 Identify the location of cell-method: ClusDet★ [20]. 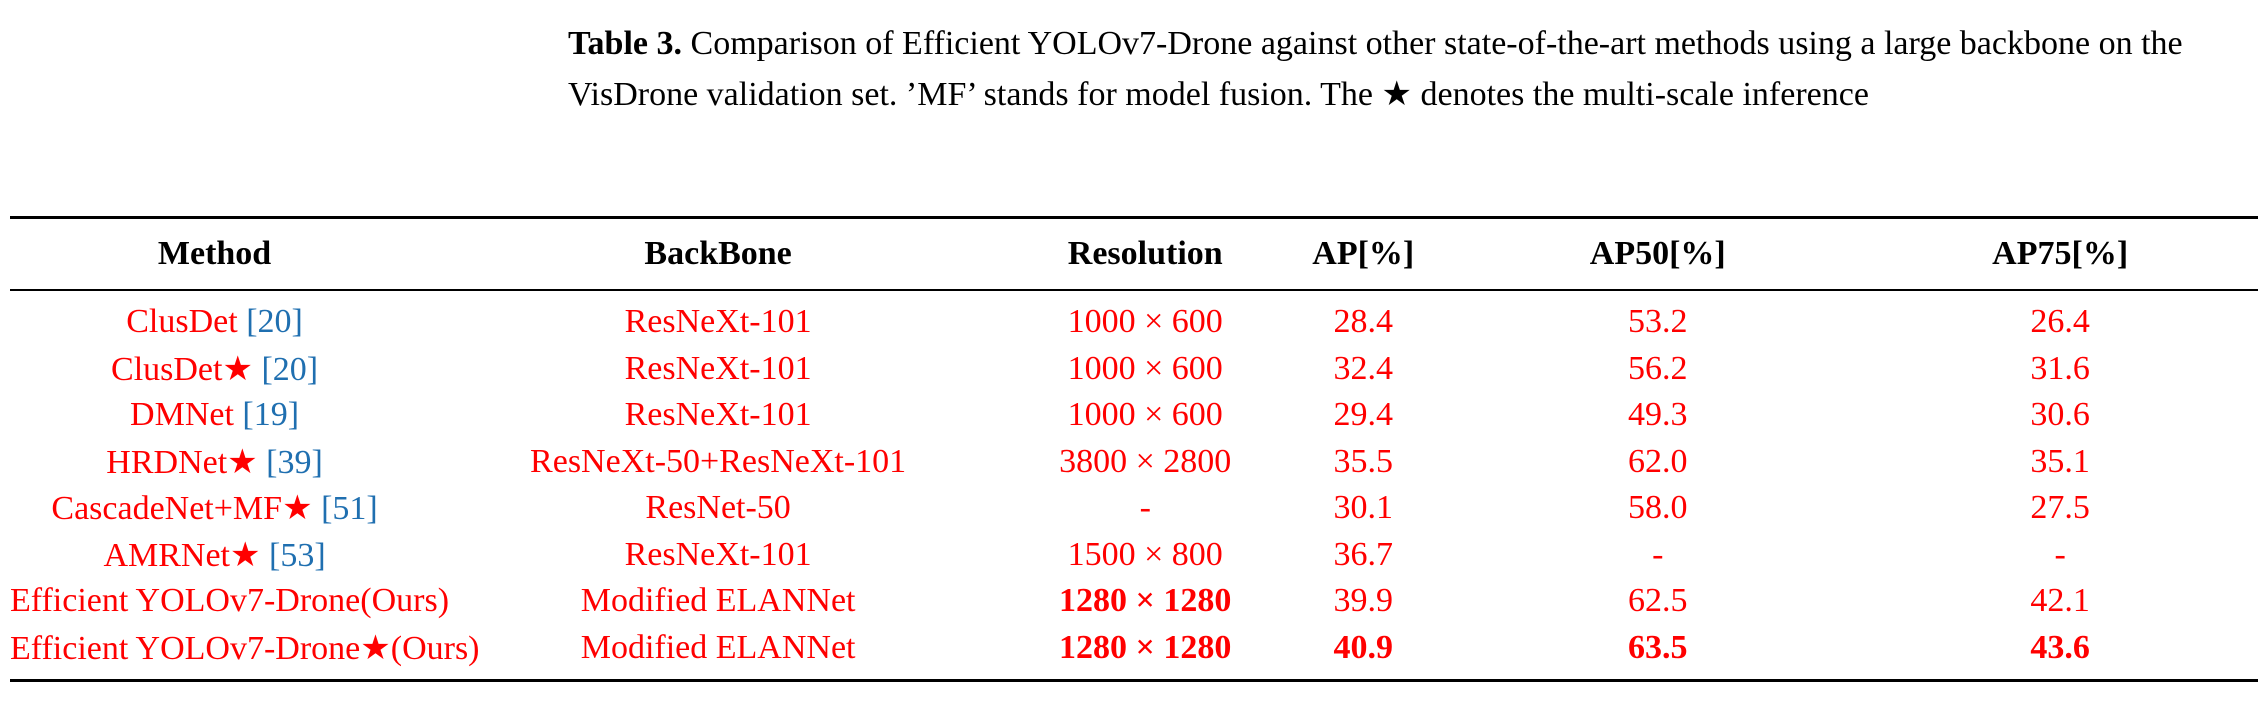
(215, 369).